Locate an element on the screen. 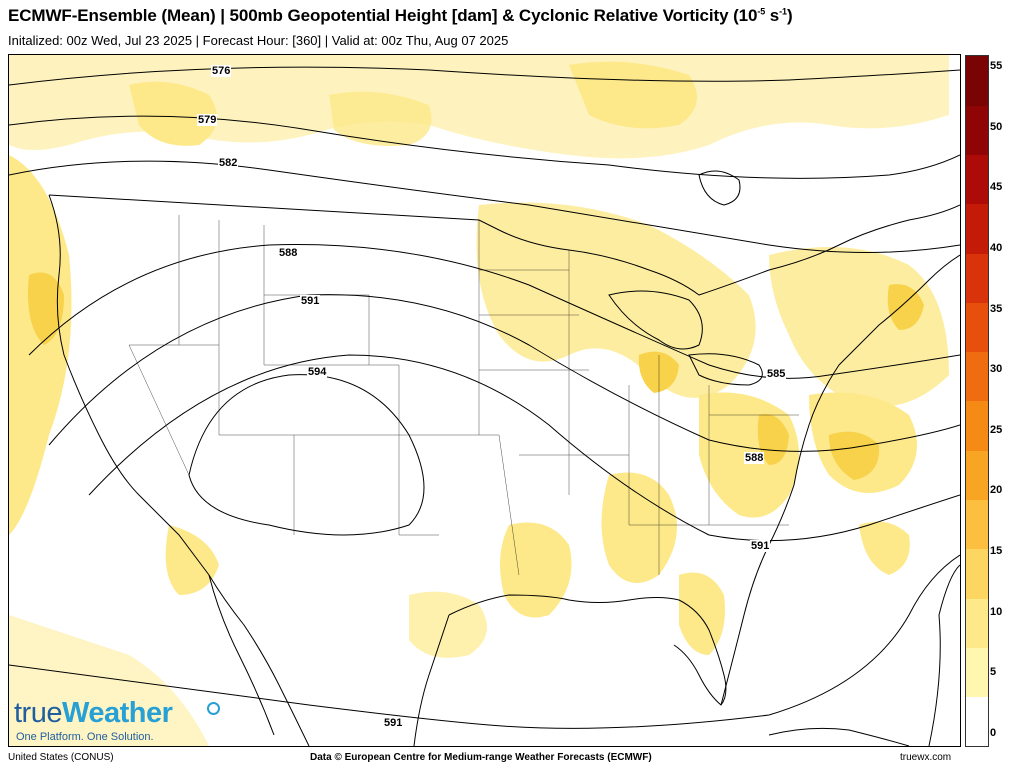  region-label: United States (CONUS) is located at coordinates (61, 757).